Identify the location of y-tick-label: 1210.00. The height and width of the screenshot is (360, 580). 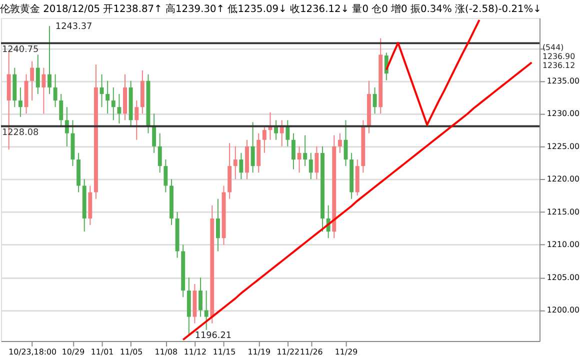
(563, 245).